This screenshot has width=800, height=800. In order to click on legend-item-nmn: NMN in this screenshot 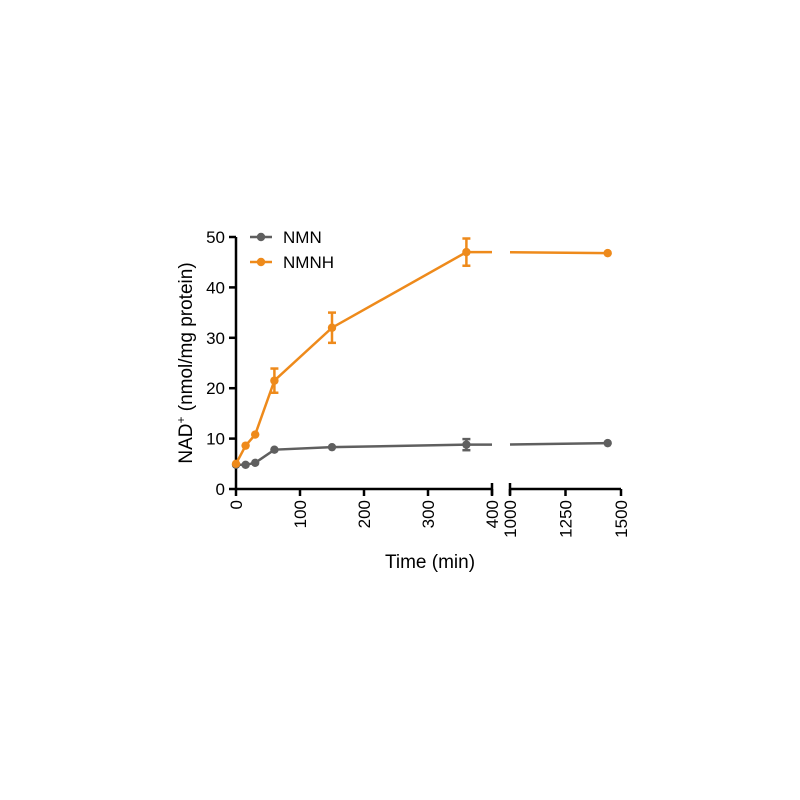, I will do `click(286, 237)`.